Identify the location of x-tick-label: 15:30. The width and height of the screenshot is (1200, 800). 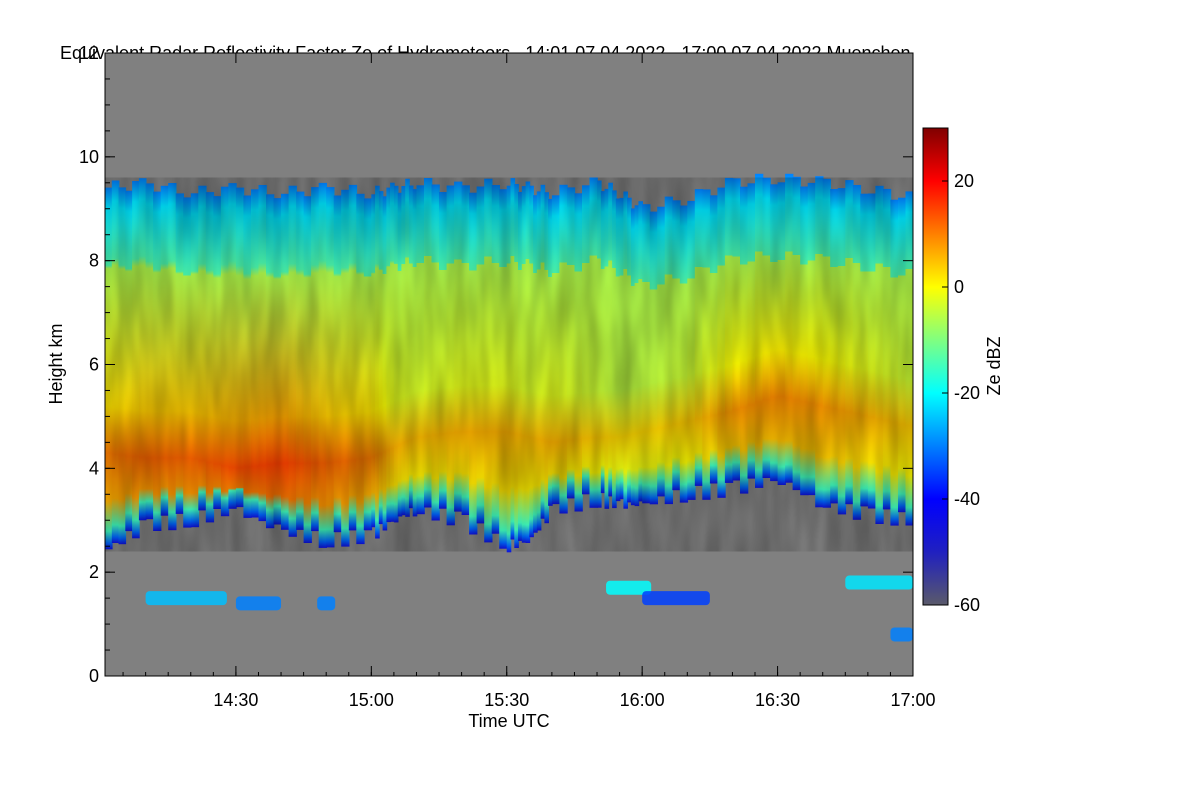
(506, 700).